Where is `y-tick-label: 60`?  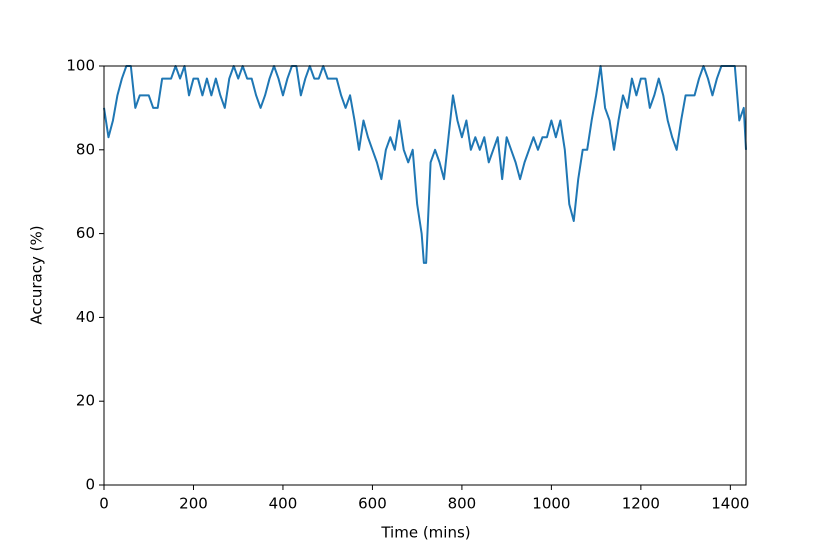
y-tick-label: 60 is located at coordinates (85, 233).